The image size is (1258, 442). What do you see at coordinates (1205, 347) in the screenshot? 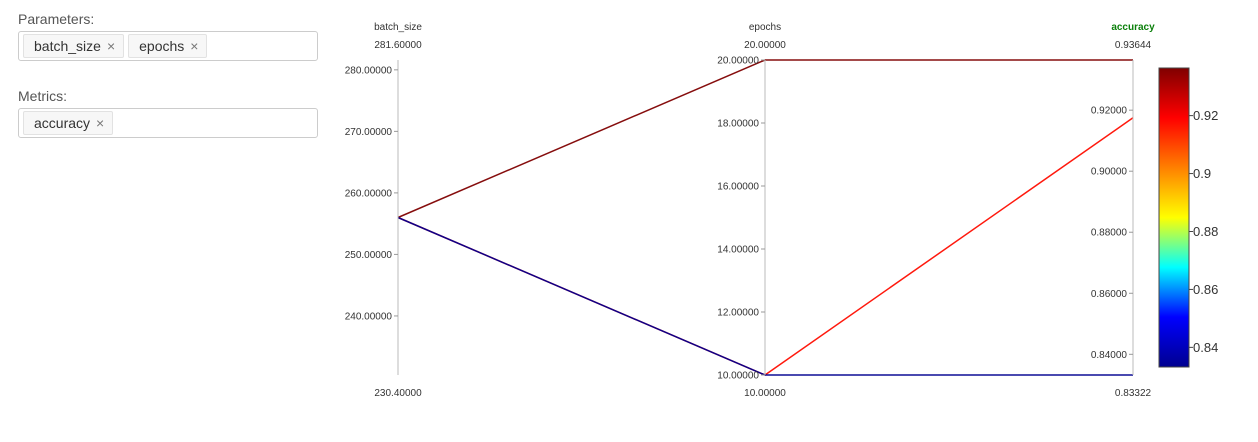
I see `colorbar-tick-label: 0.84` at bounding box center [1205, 347].